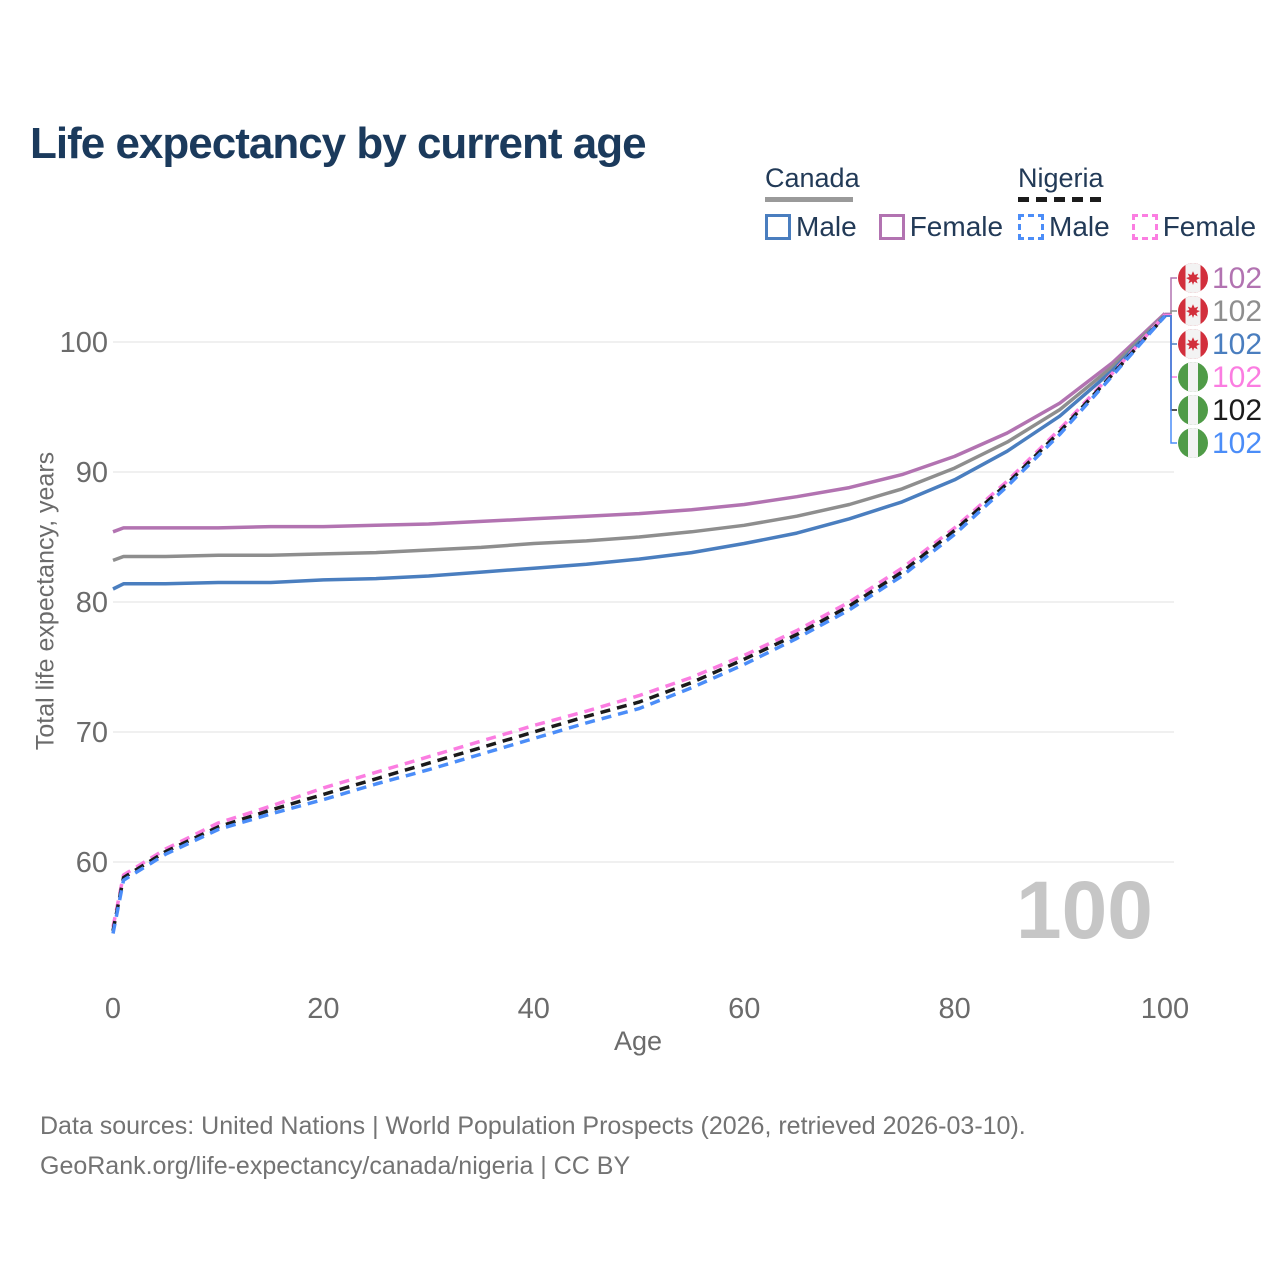 Image resolution: width=1280 pixels, height=1280 pixels. What do you see at coordinates (1084, 910) in the screenshot?
I see `current-age-watermark: 100` at bounding box center [1084, 910].